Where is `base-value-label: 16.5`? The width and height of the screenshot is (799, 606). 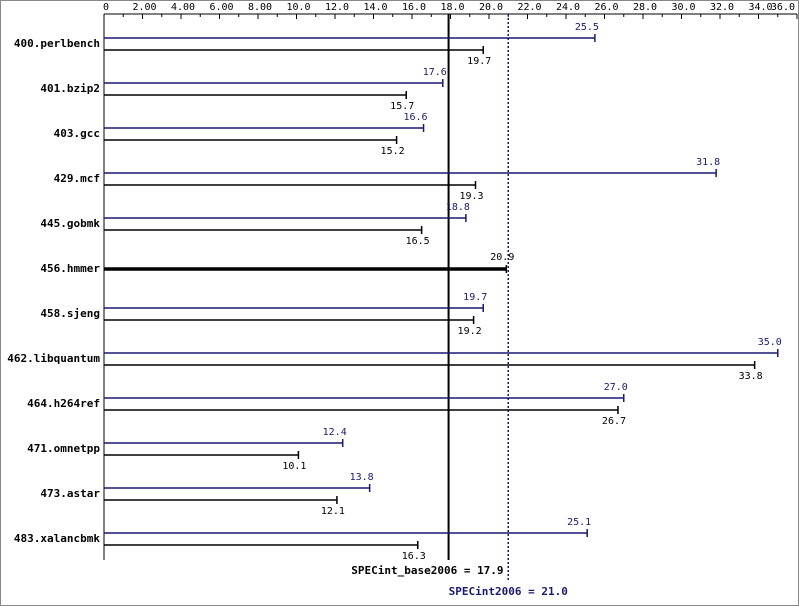 base-value-label: 16.5 is located at coordinates (418, 241).